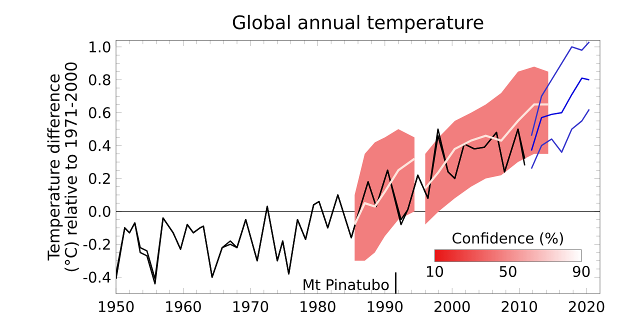 Image resolution: width=634 pixels, height=331 pixels. Describe the element at coordinates (183, 306) in the screenshot. I see `x-tick-label: 1960` at that location.